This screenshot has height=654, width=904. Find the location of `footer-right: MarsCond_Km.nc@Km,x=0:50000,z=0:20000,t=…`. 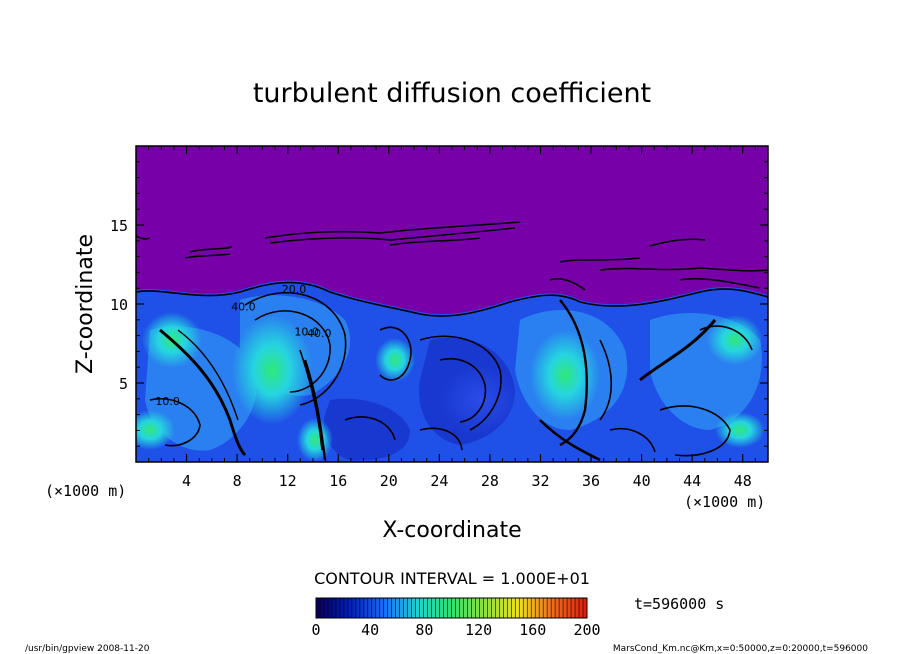

footer-right: MarsCond_Km.nc@Km,x=0:50000,z=0:20000,t=… is located at coordinates (740, 649).